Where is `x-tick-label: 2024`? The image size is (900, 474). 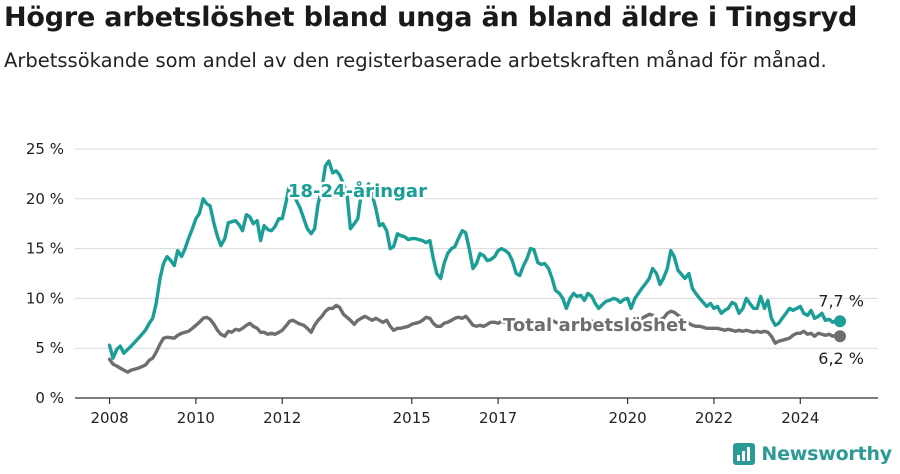 x-tick-label: 2024 is located at coordinates (800, 418).